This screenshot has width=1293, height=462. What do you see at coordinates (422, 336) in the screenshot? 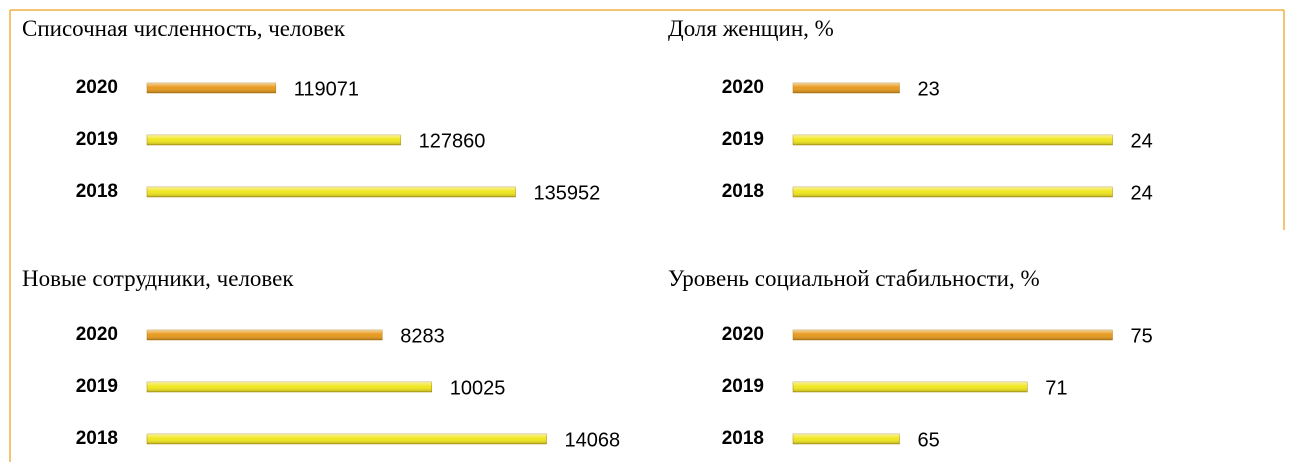
I see `value-label: 8283` at bounding box center [422, 336].